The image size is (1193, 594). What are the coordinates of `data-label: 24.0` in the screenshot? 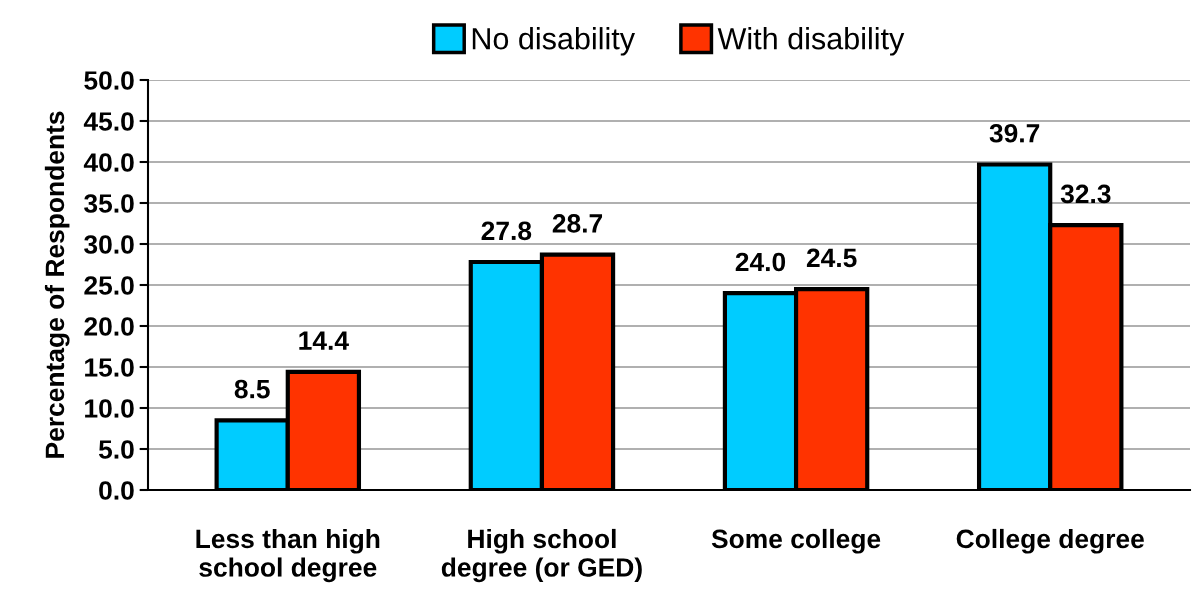 It's located at (760, 262).